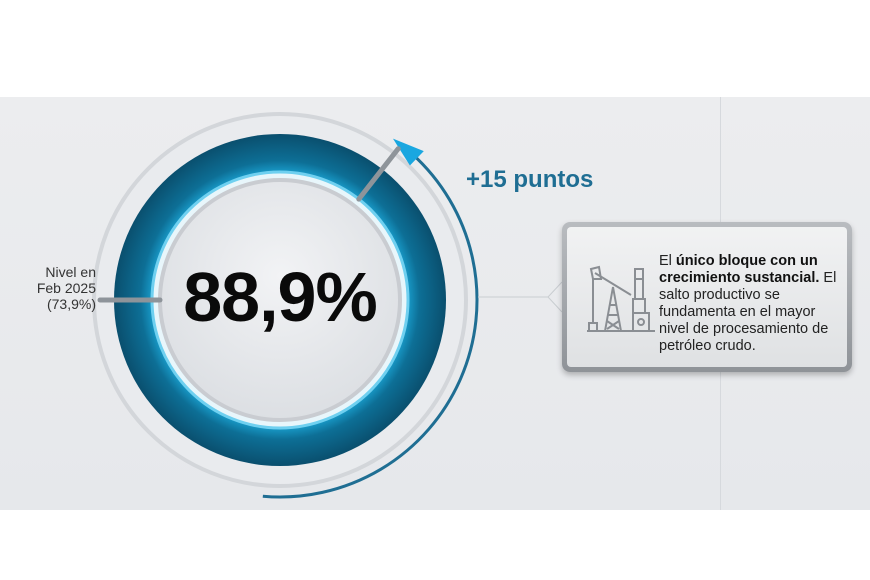 The height and width of the screenshot is (580, 870). Describe the element at coordinates (70, 272) in the screenshot. I see `previous-label-line: Nivel en` at that location.